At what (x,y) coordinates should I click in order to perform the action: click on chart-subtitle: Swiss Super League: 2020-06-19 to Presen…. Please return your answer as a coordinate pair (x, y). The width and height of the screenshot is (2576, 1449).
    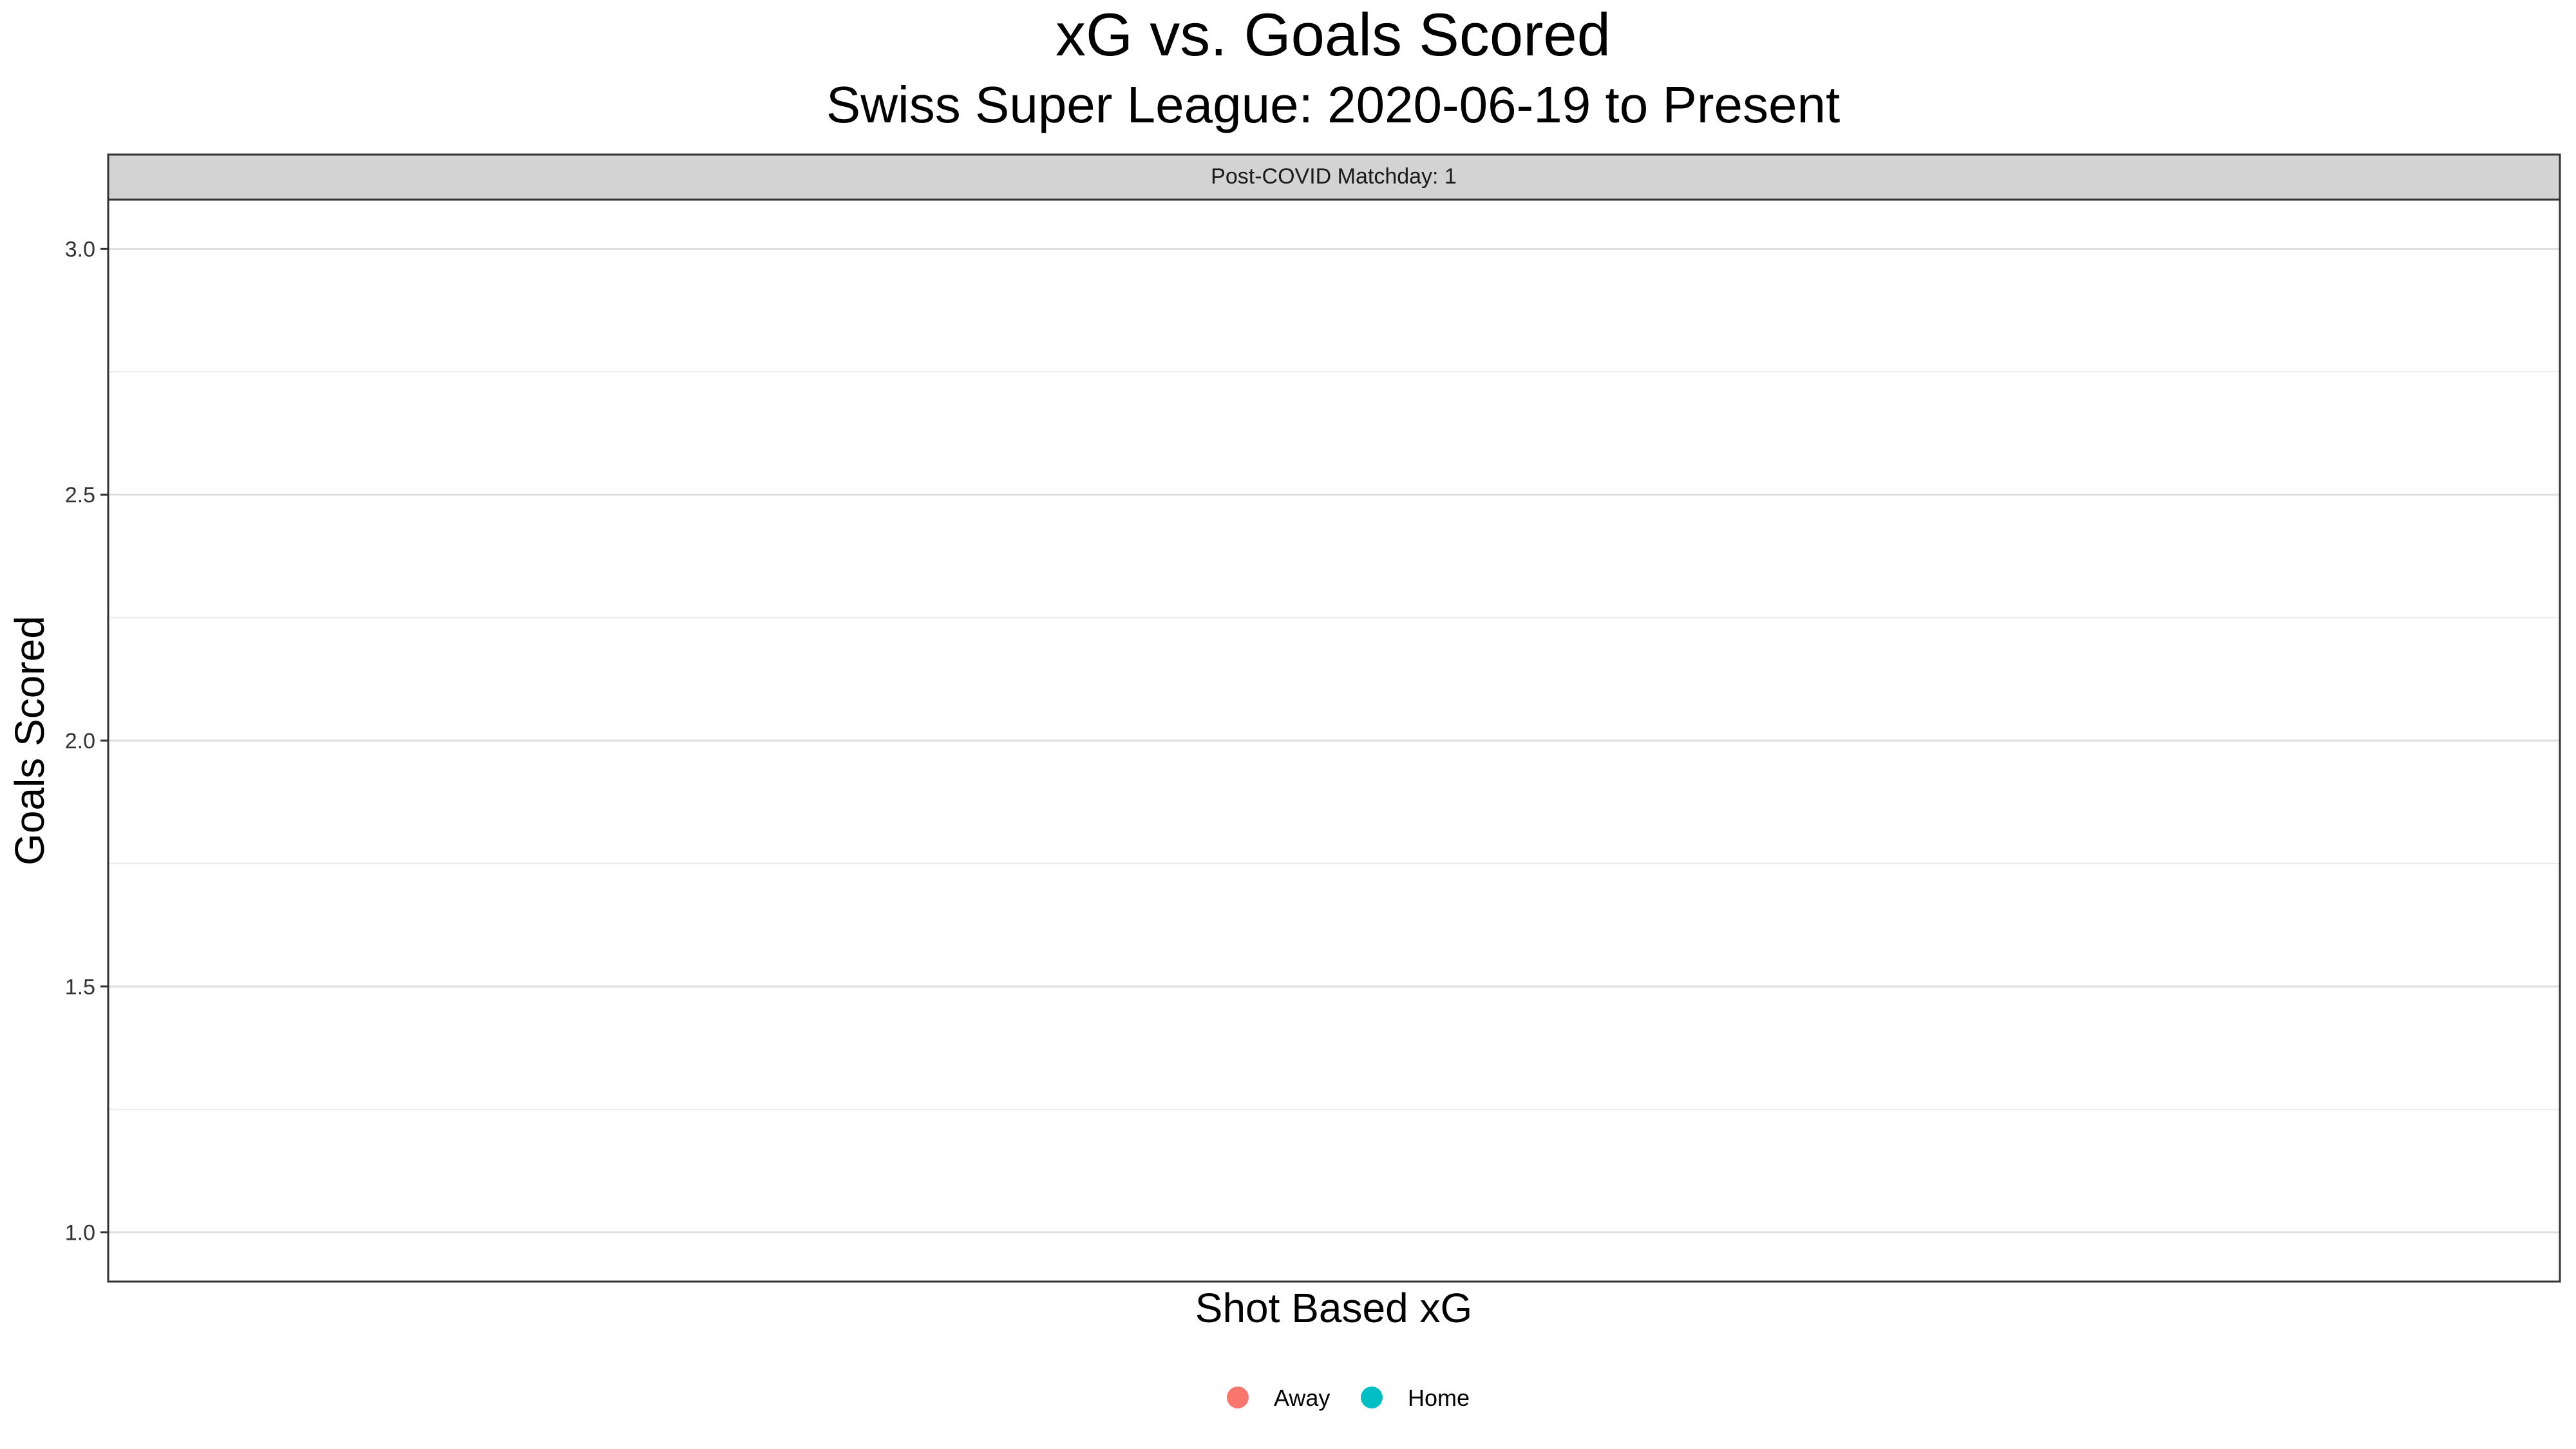
    Looking at the image, I should click on (1333, 104).